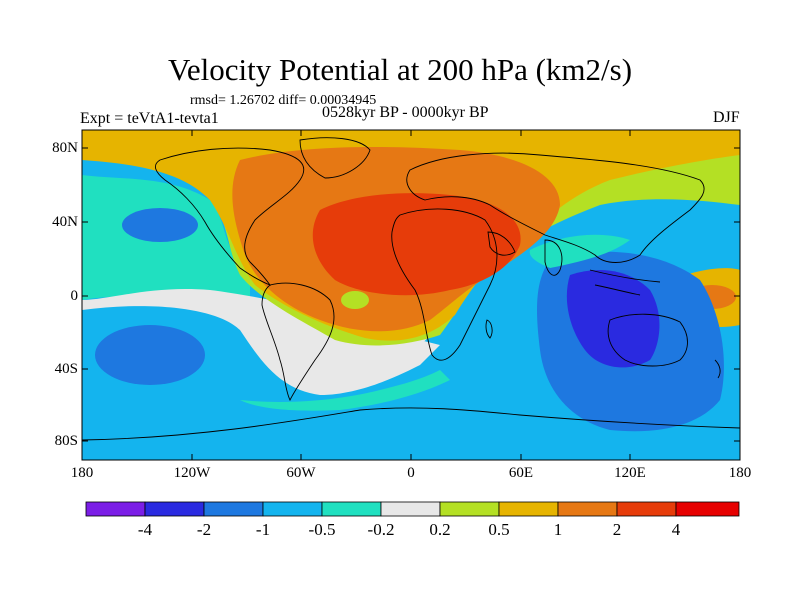 Image resolution: width=800 pixels, height=600 pixels. Describe the element at coordinates (521, 473) in the screenshot. I see `lon-label: 60E` at that location.